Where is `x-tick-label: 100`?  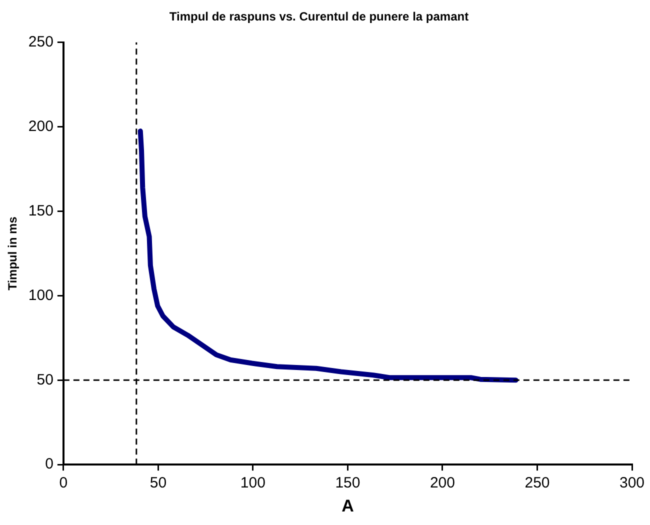
x-tick-label: 100 is located at coordinates (253, 483).